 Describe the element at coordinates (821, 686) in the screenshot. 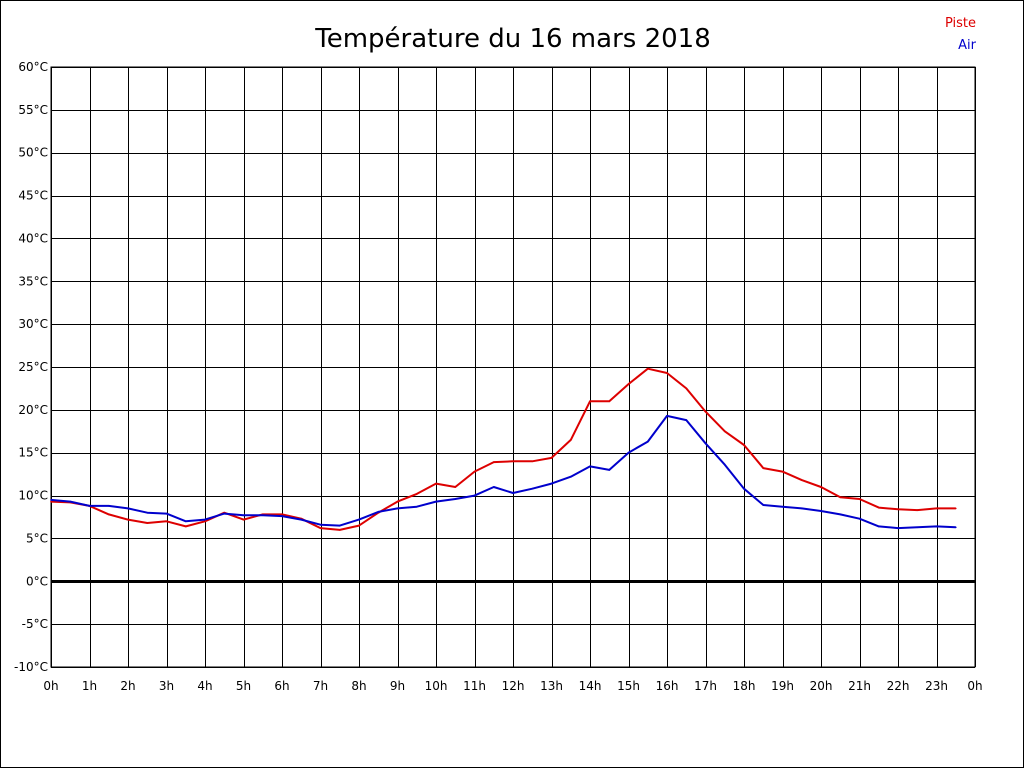

I see `x-tick-label: 20h` at that location.